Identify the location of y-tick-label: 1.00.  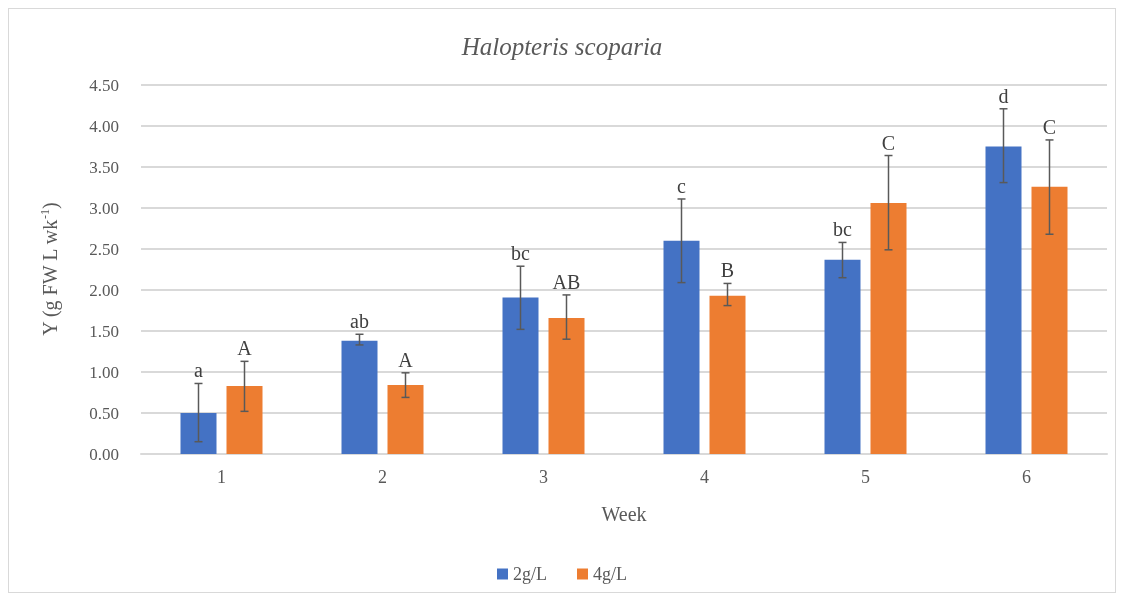
(104, 372).